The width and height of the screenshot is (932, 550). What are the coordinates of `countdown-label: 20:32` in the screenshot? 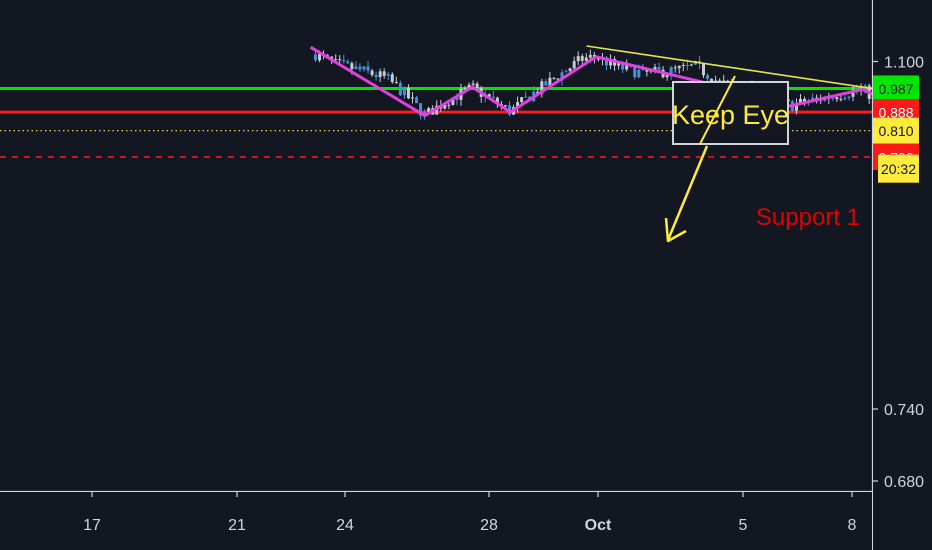 It's located at (898, 169).